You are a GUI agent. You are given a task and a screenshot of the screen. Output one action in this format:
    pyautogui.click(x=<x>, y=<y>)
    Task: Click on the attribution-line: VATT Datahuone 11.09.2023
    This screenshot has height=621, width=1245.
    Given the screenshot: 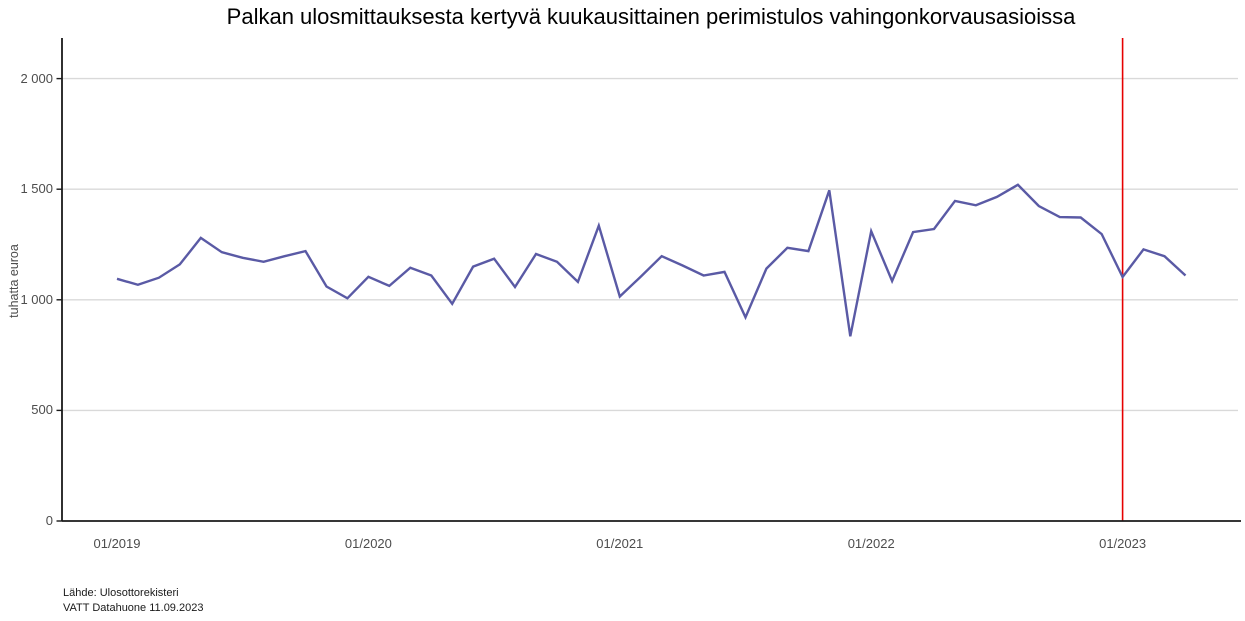 What is the action you would take?
    pyautogui.click(x=133, y=607)
    